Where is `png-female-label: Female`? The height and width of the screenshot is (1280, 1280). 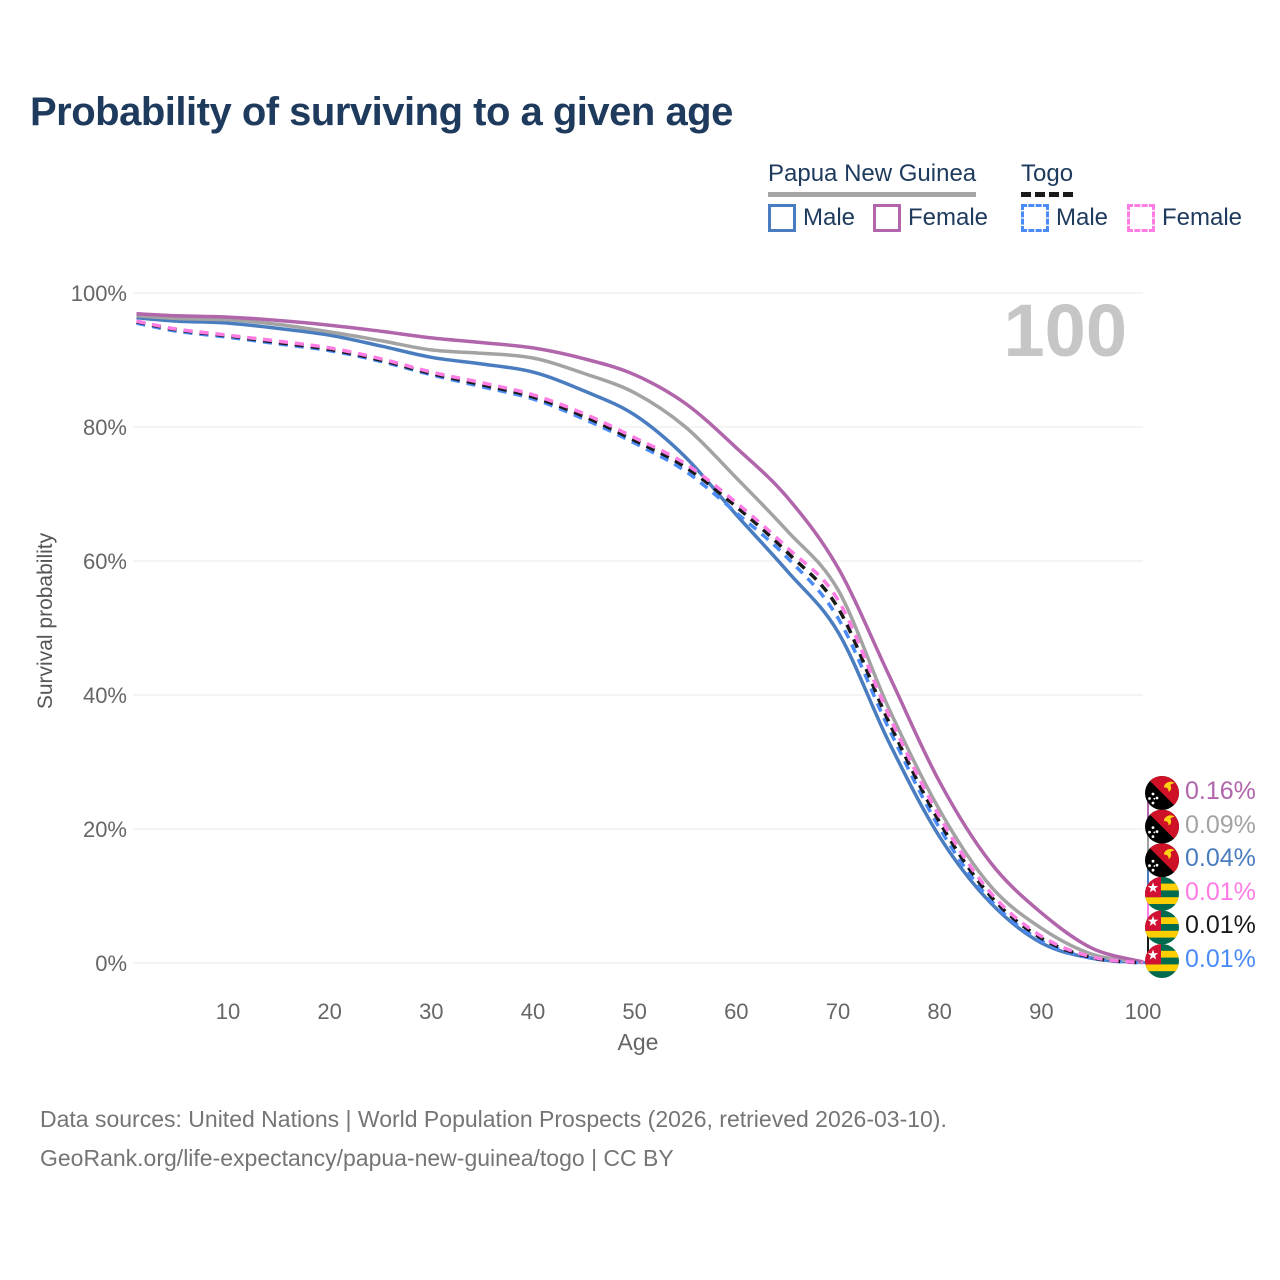
png-female-label: Female is located at coordinates (948, 217).